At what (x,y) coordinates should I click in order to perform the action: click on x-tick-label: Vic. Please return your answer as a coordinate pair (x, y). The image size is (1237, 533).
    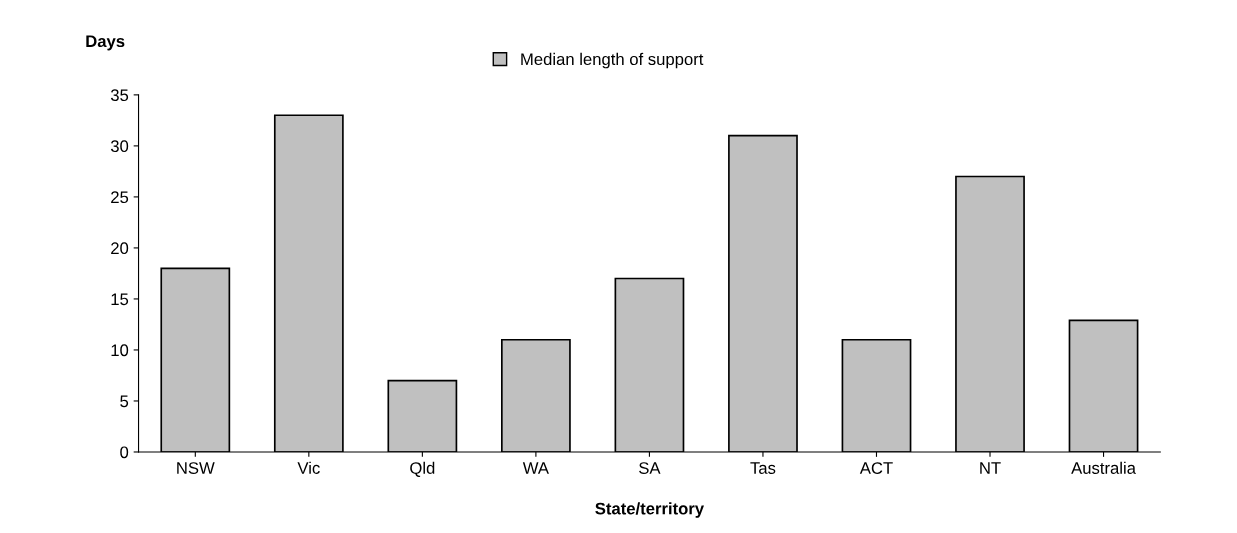
    Looking at the image, I should click on (308, 467).